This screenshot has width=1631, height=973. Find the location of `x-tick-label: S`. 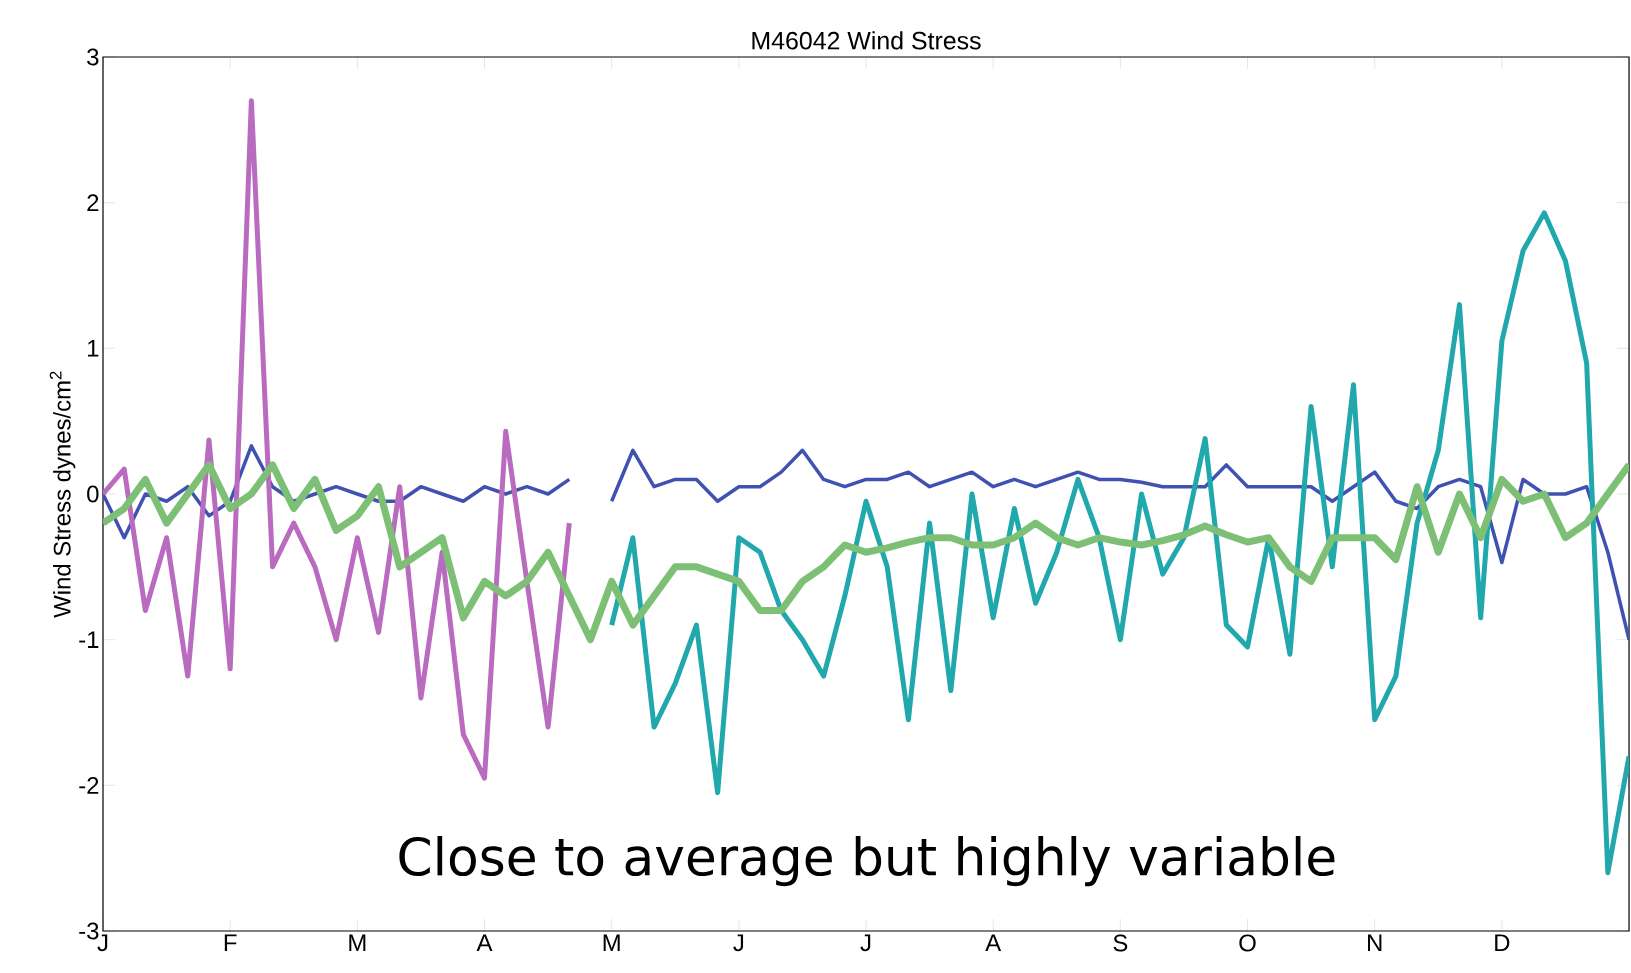

x-tick-label: S is located at coordinates (1120, 943).